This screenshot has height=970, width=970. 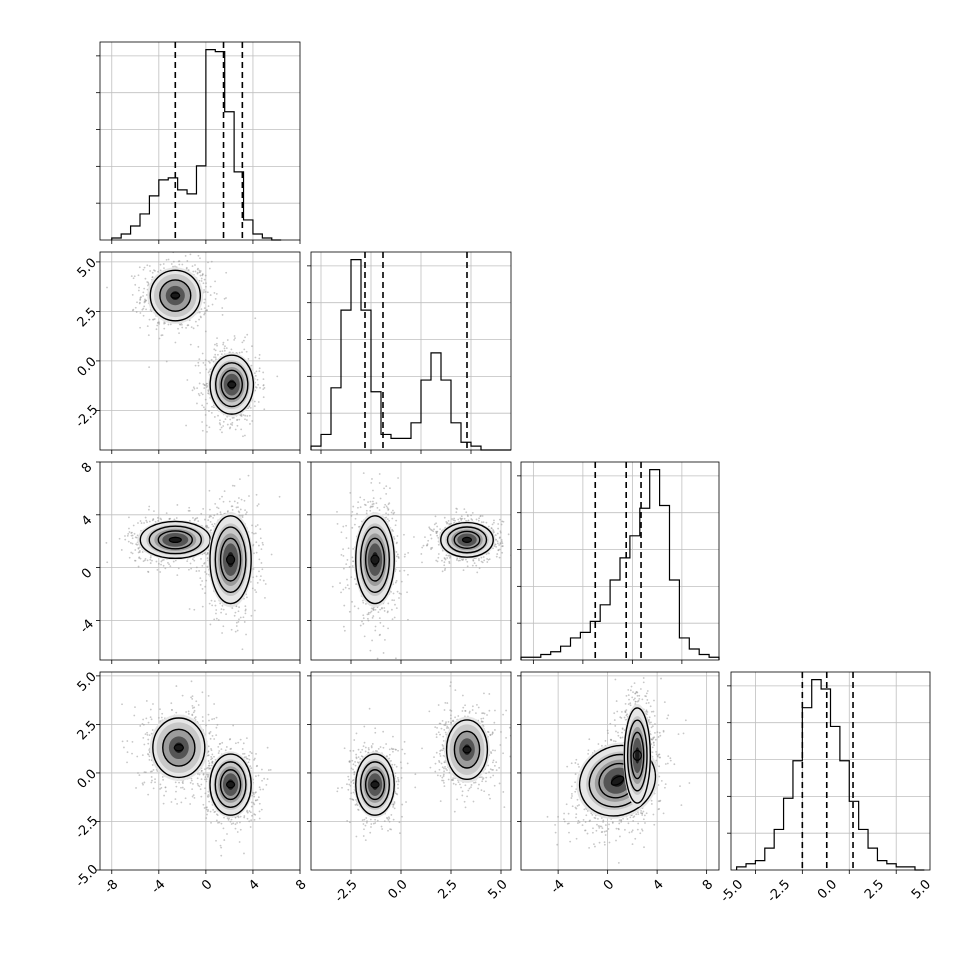 What do you see at coordinates (175, 540) in the screenshot?
I see `contour-line` at bounding box center [175, 540].